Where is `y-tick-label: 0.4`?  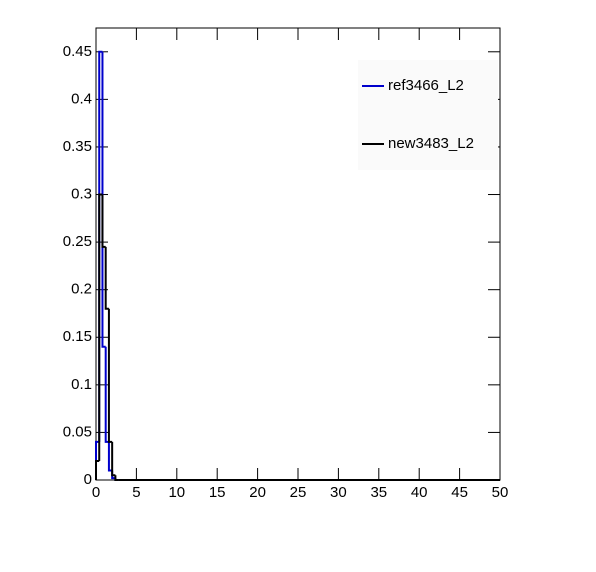
y-tick-label: 0.4 is located at coordinates (81, 98).